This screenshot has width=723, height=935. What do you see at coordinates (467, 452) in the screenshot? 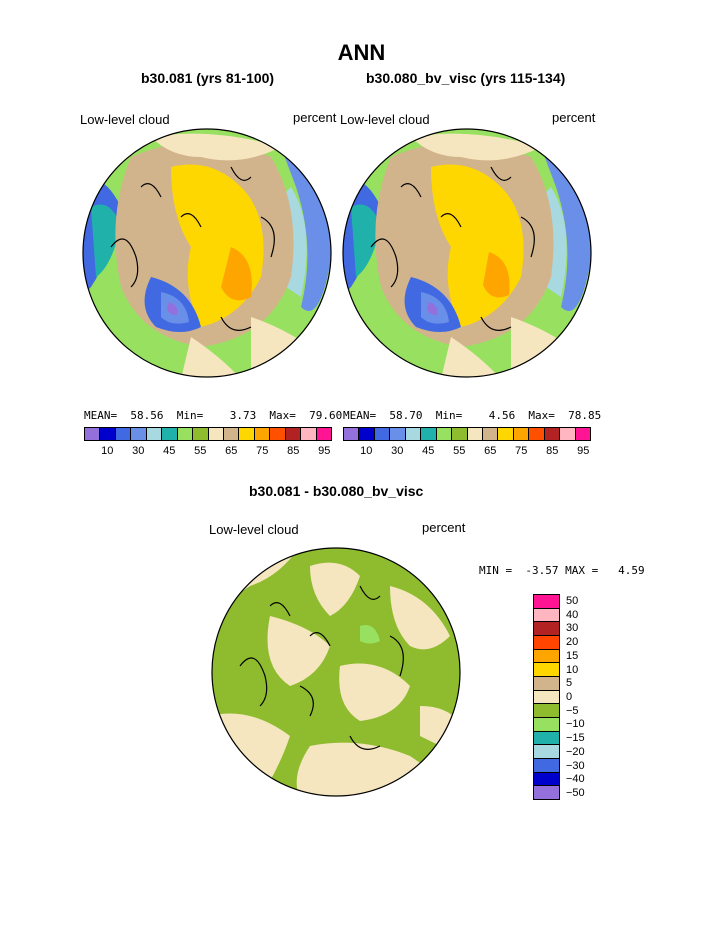
I see `right-colorbar-ticks: 10 30 45 55 65 75 85 95` at bounding box center [467, 452].